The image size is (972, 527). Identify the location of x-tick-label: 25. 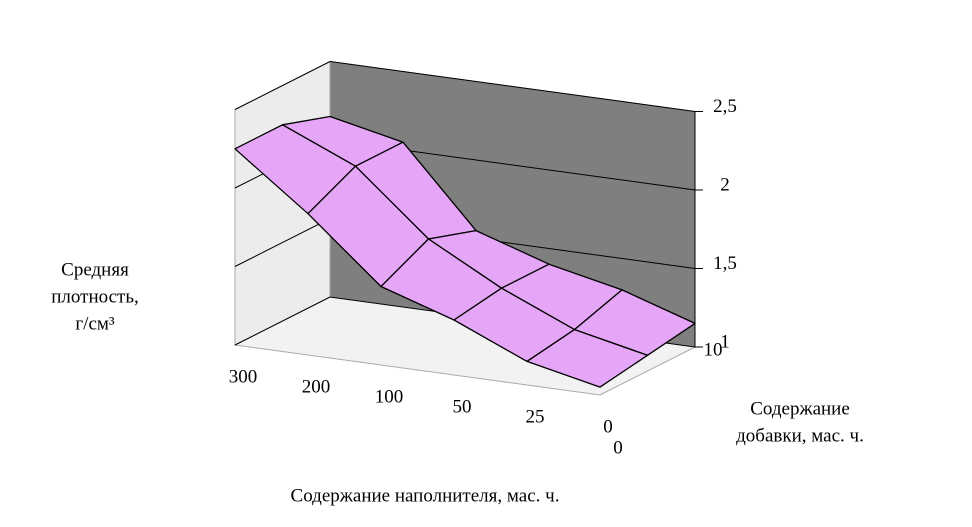
(535, 416).